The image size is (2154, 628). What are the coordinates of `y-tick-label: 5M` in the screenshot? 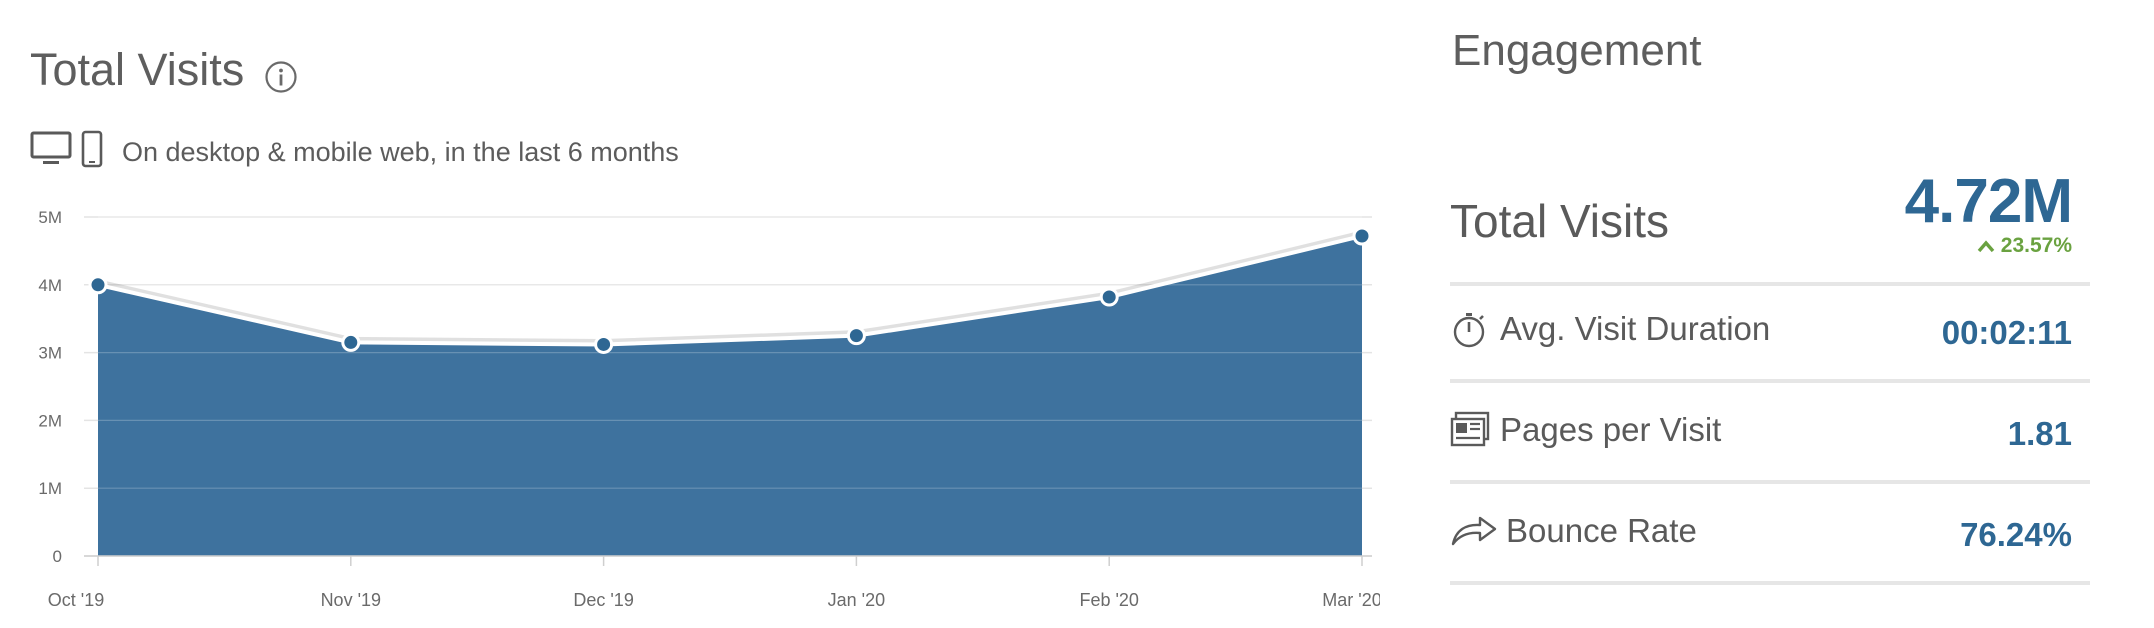 It's located at (50, 217).